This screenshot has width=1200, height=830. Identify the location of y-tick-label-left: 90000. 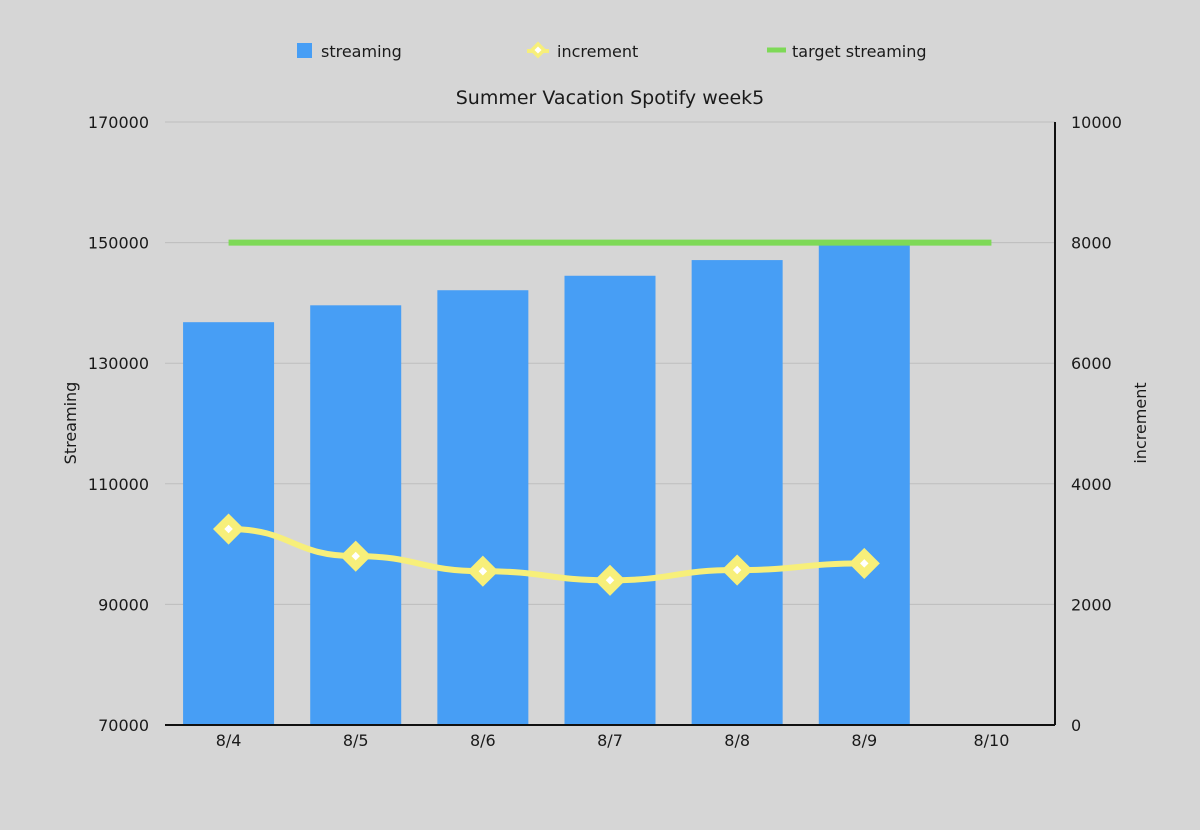
(123, 604).